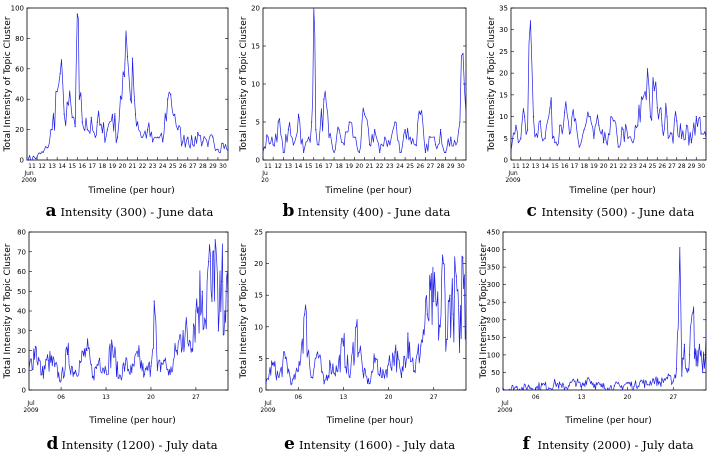 The image size is (709, 454). What do you see at coordinates (22, 161) in the screenshot?
I see `y-tick-label: 0` at bounding box center [22, 161].